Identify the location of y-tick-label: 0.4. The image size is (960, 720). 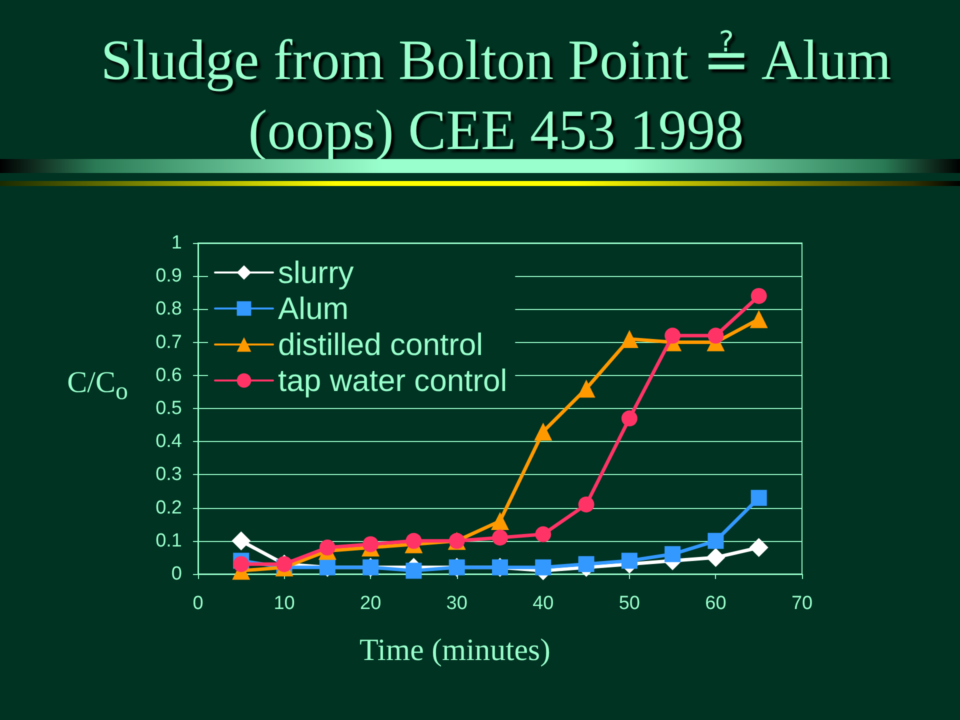
(169, 441).